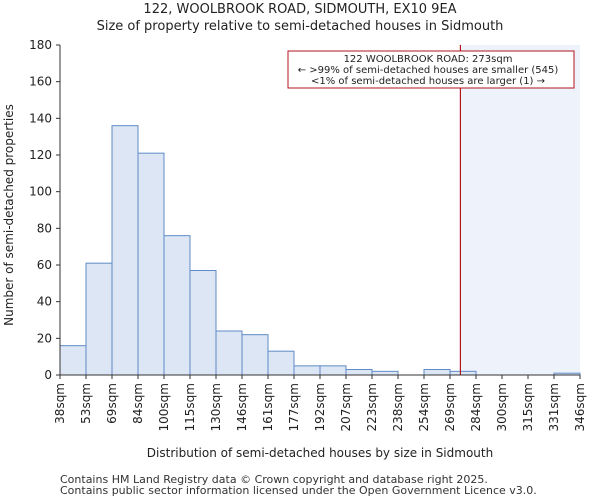  I want to click on x-tick-label: 331sqm, so click(554, 407).